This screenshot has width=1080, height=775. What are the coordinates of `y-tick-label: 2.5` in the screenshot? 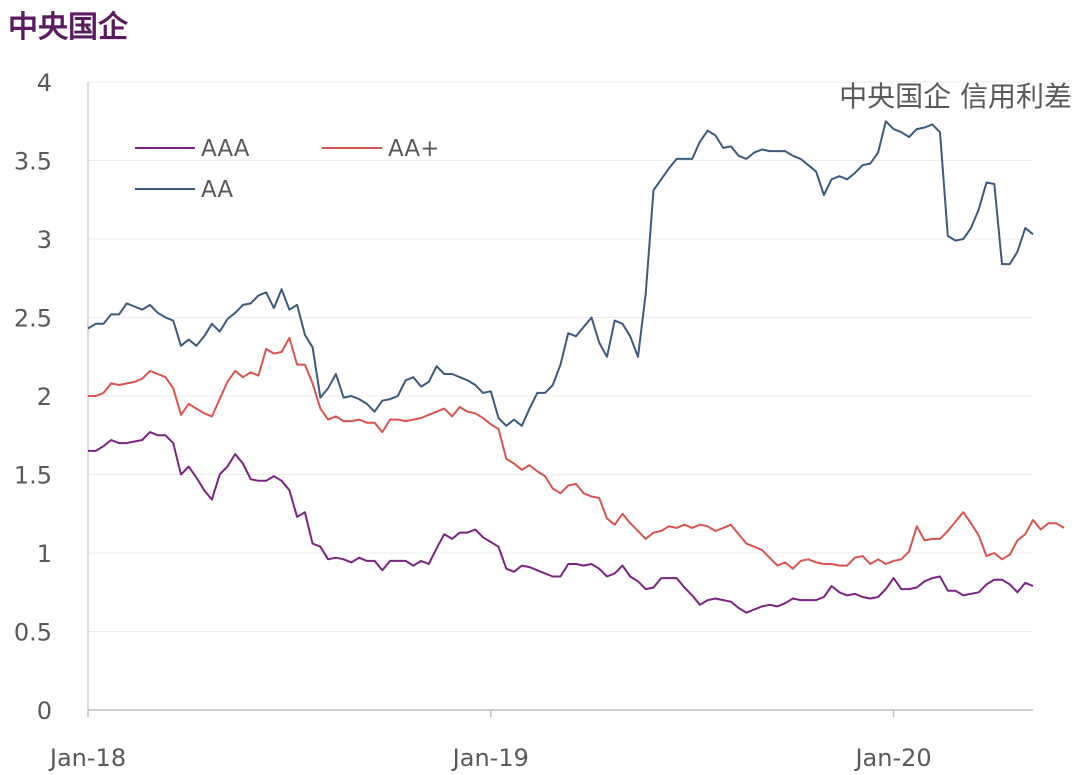 It's located at (33, 319).